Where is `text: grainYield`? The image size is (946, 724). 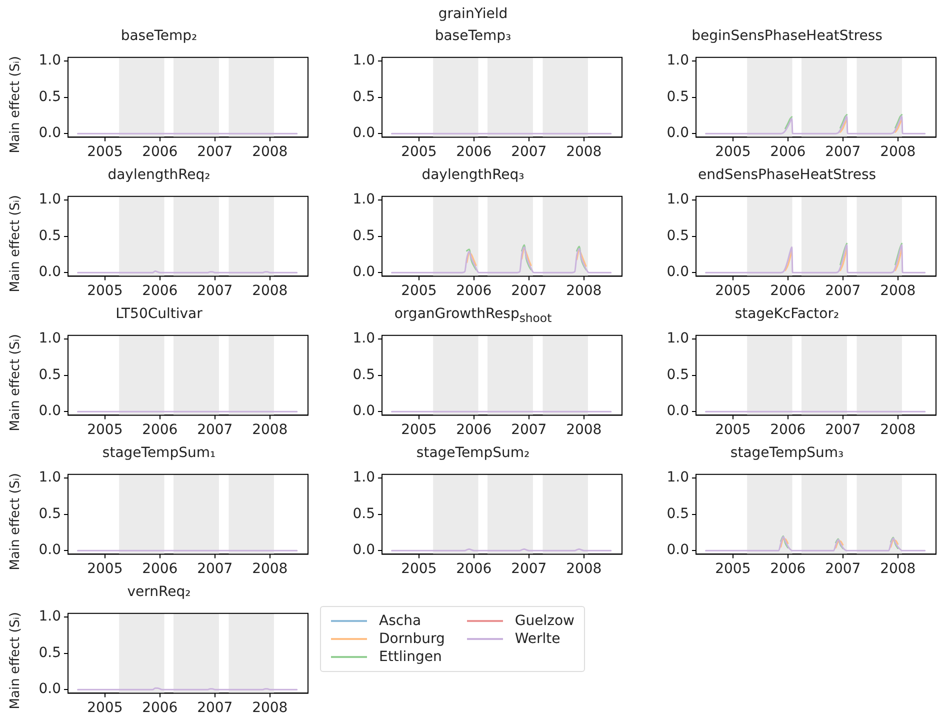
text: grainYield is located at coordinates (473, 14).